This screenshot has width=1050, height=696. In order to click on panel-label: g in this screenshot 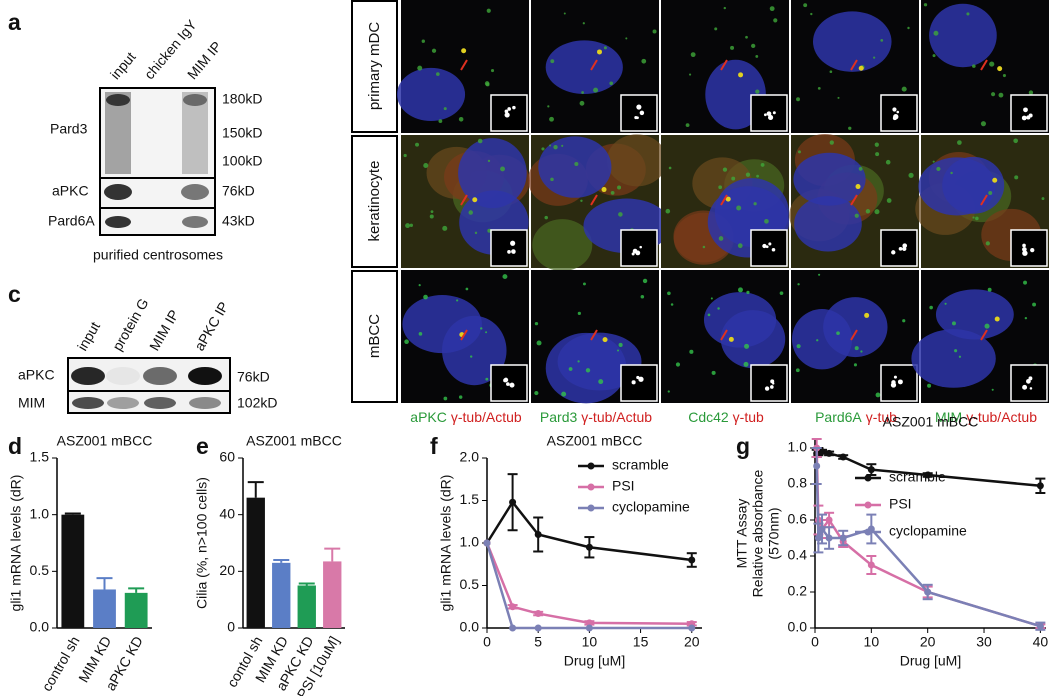, I will do `click(743, 446)`.